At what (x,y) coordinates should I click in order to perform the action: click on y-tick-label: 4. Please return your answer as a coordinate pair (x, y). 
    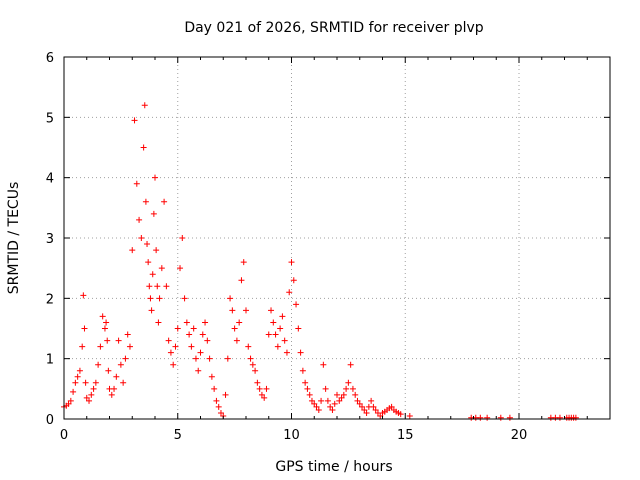
    Looking at the image, I should click on (50, 179).